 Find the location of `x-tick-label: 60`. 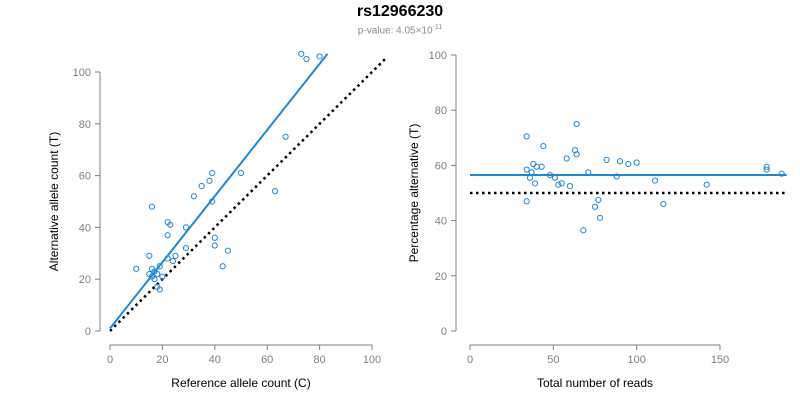

x-tick-label: 60 is located at coordinates (267, 360).